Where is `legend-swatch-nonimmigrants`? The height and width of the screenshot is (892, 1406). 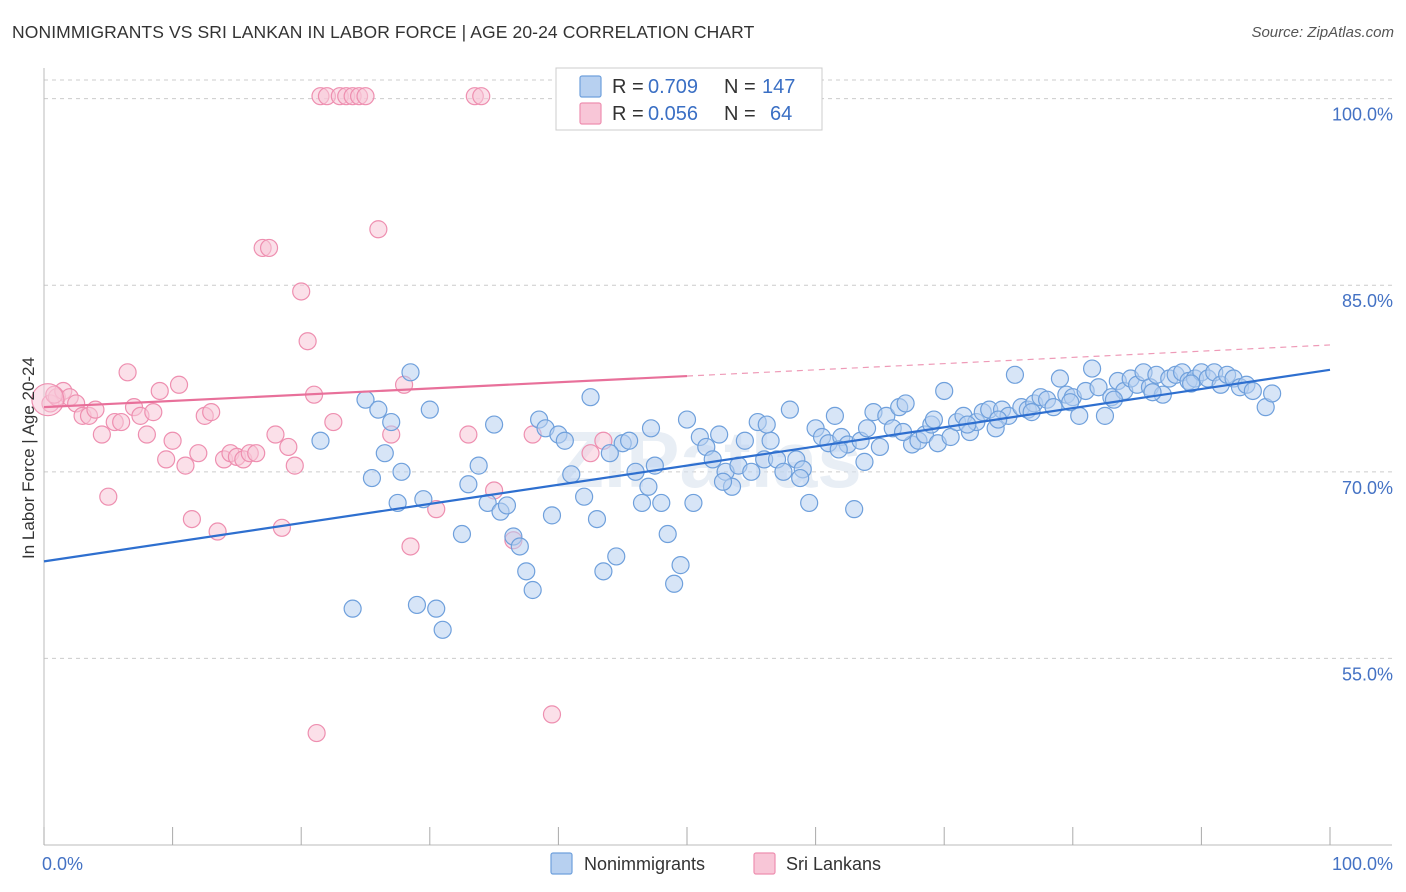 legend-swatch-nonimmigrants is located at coordinates (590, 86).